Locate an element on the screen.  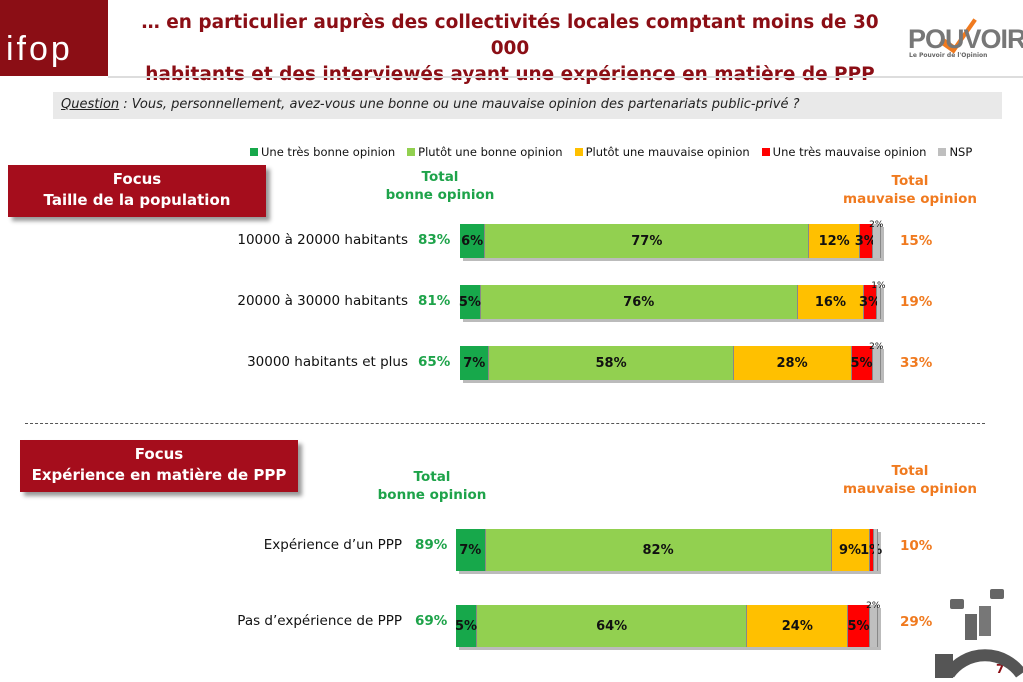
legend-item: Plutôt une bonne opinion is located at coordinates (485, 152).